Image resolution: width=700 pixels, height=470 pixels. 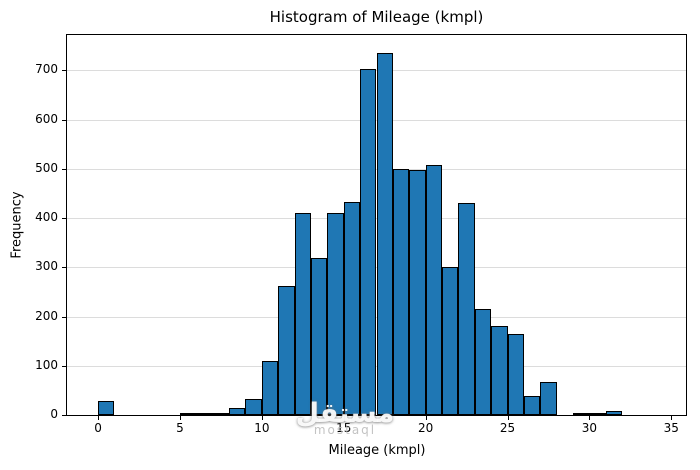 I want to click on y-tick-label: 200, so click(x=46, y=315).